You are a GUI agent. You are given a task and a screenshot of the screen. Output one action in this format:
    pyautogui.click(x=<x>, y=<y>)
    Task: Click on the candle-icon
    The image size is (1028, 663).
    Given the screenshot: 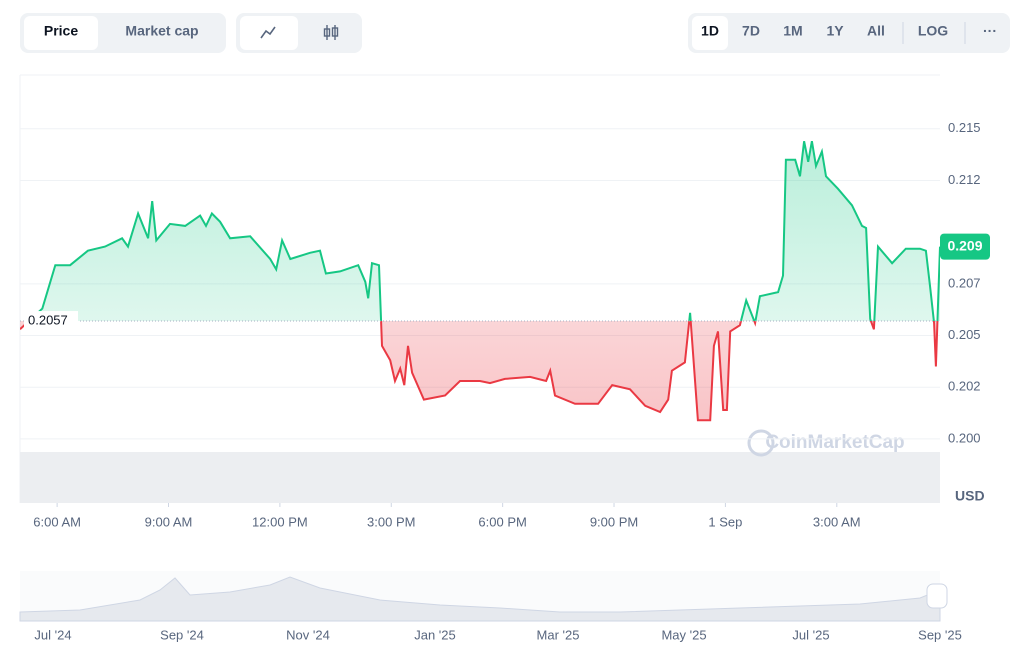 What is the action you would take?
    pyautogui.click(x=331, y=32)
    